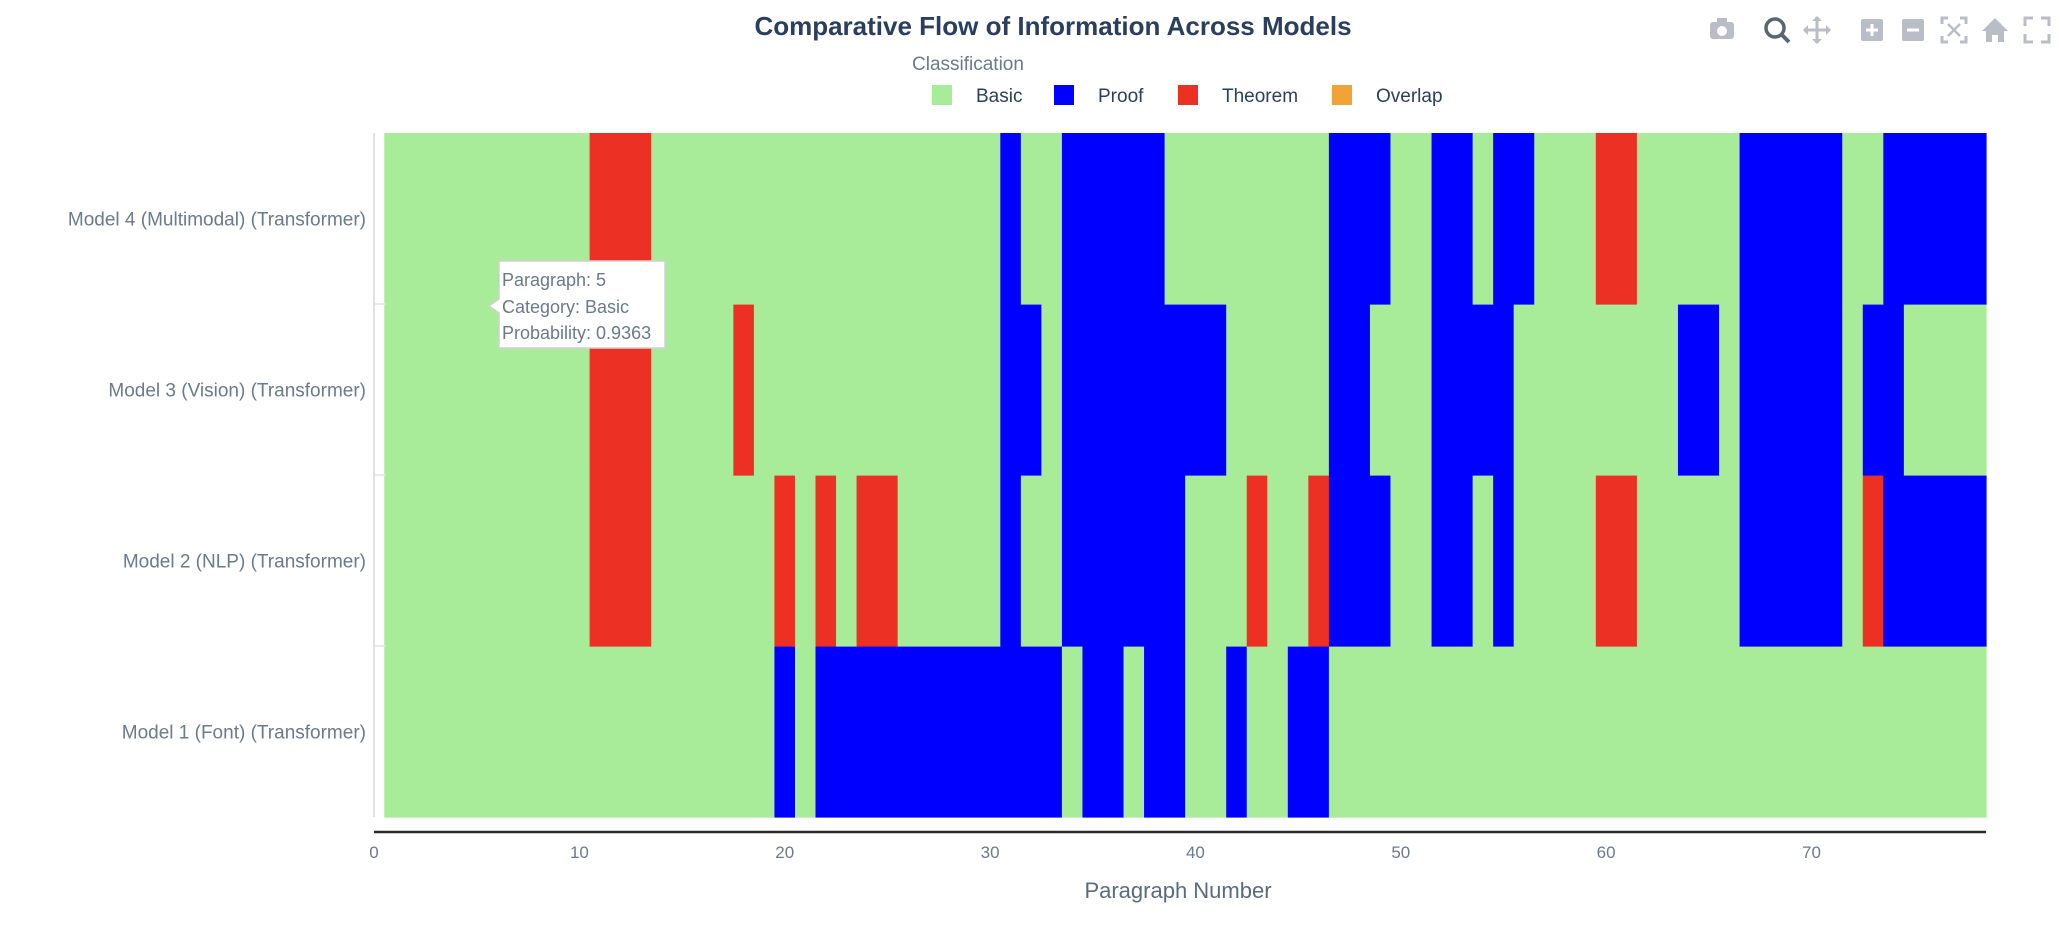 Image resolution: width=2060 pixels, height=929 pixels. What do you see at coordinates (1872, 30) in the screenshot?
I see `zoom-in-icon: Zoom in` at bounding box center [1872, 30].